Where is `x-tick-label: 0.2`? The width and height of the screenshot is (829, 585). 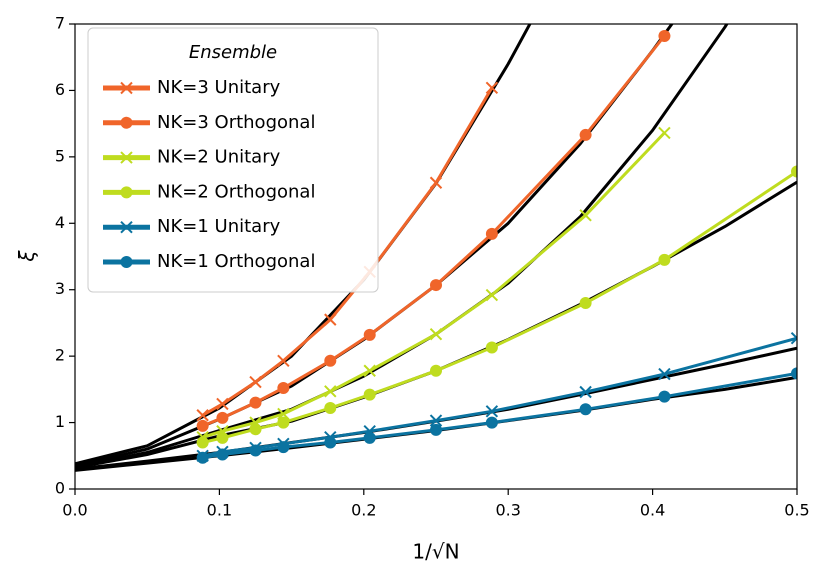 x-tick-label: 0.2 is located at coordinates (363, 510).